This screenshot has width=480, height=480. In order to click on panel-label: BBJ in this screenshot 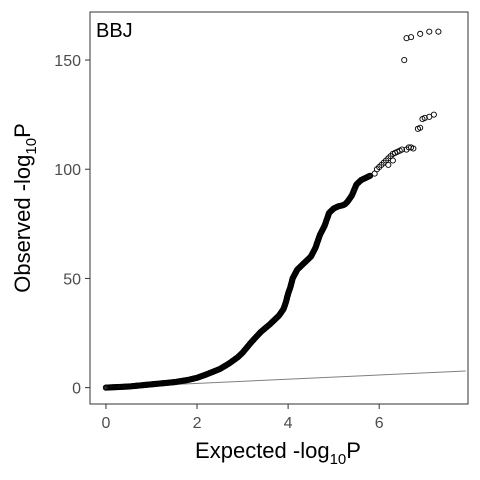, I will do `click(114, 31)`.